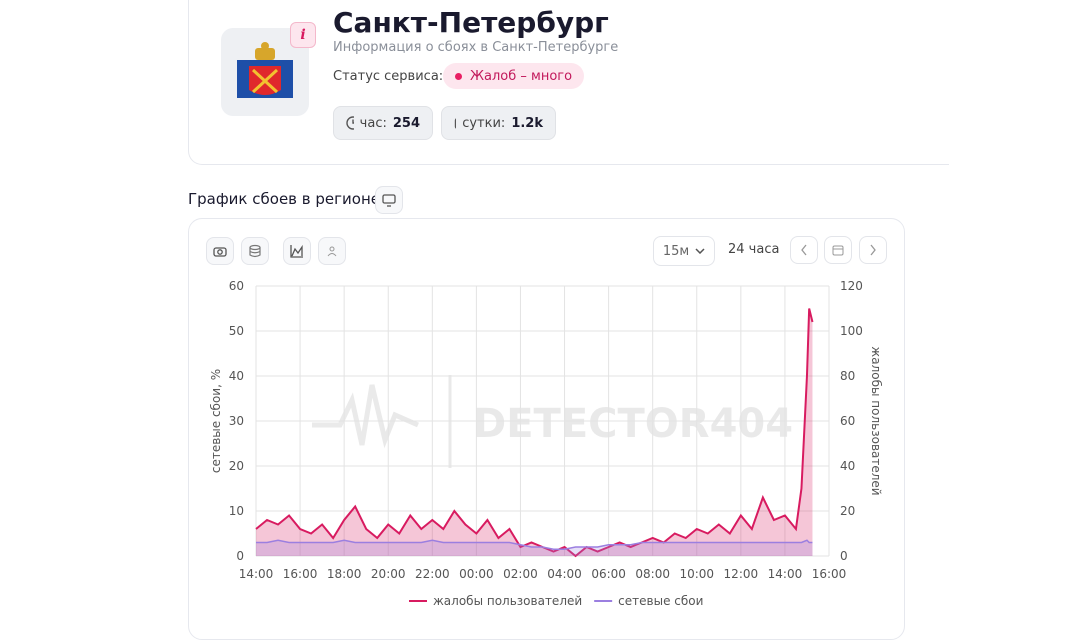  What do you see at coordinates (484, 123) in the screenshot?
I see `stat-label: сутки:` at bounding box center [484, 123].